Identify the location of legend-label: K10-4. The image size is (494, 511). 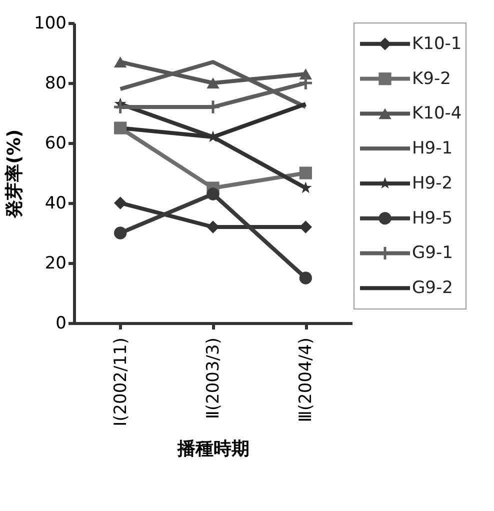
(437, 114).